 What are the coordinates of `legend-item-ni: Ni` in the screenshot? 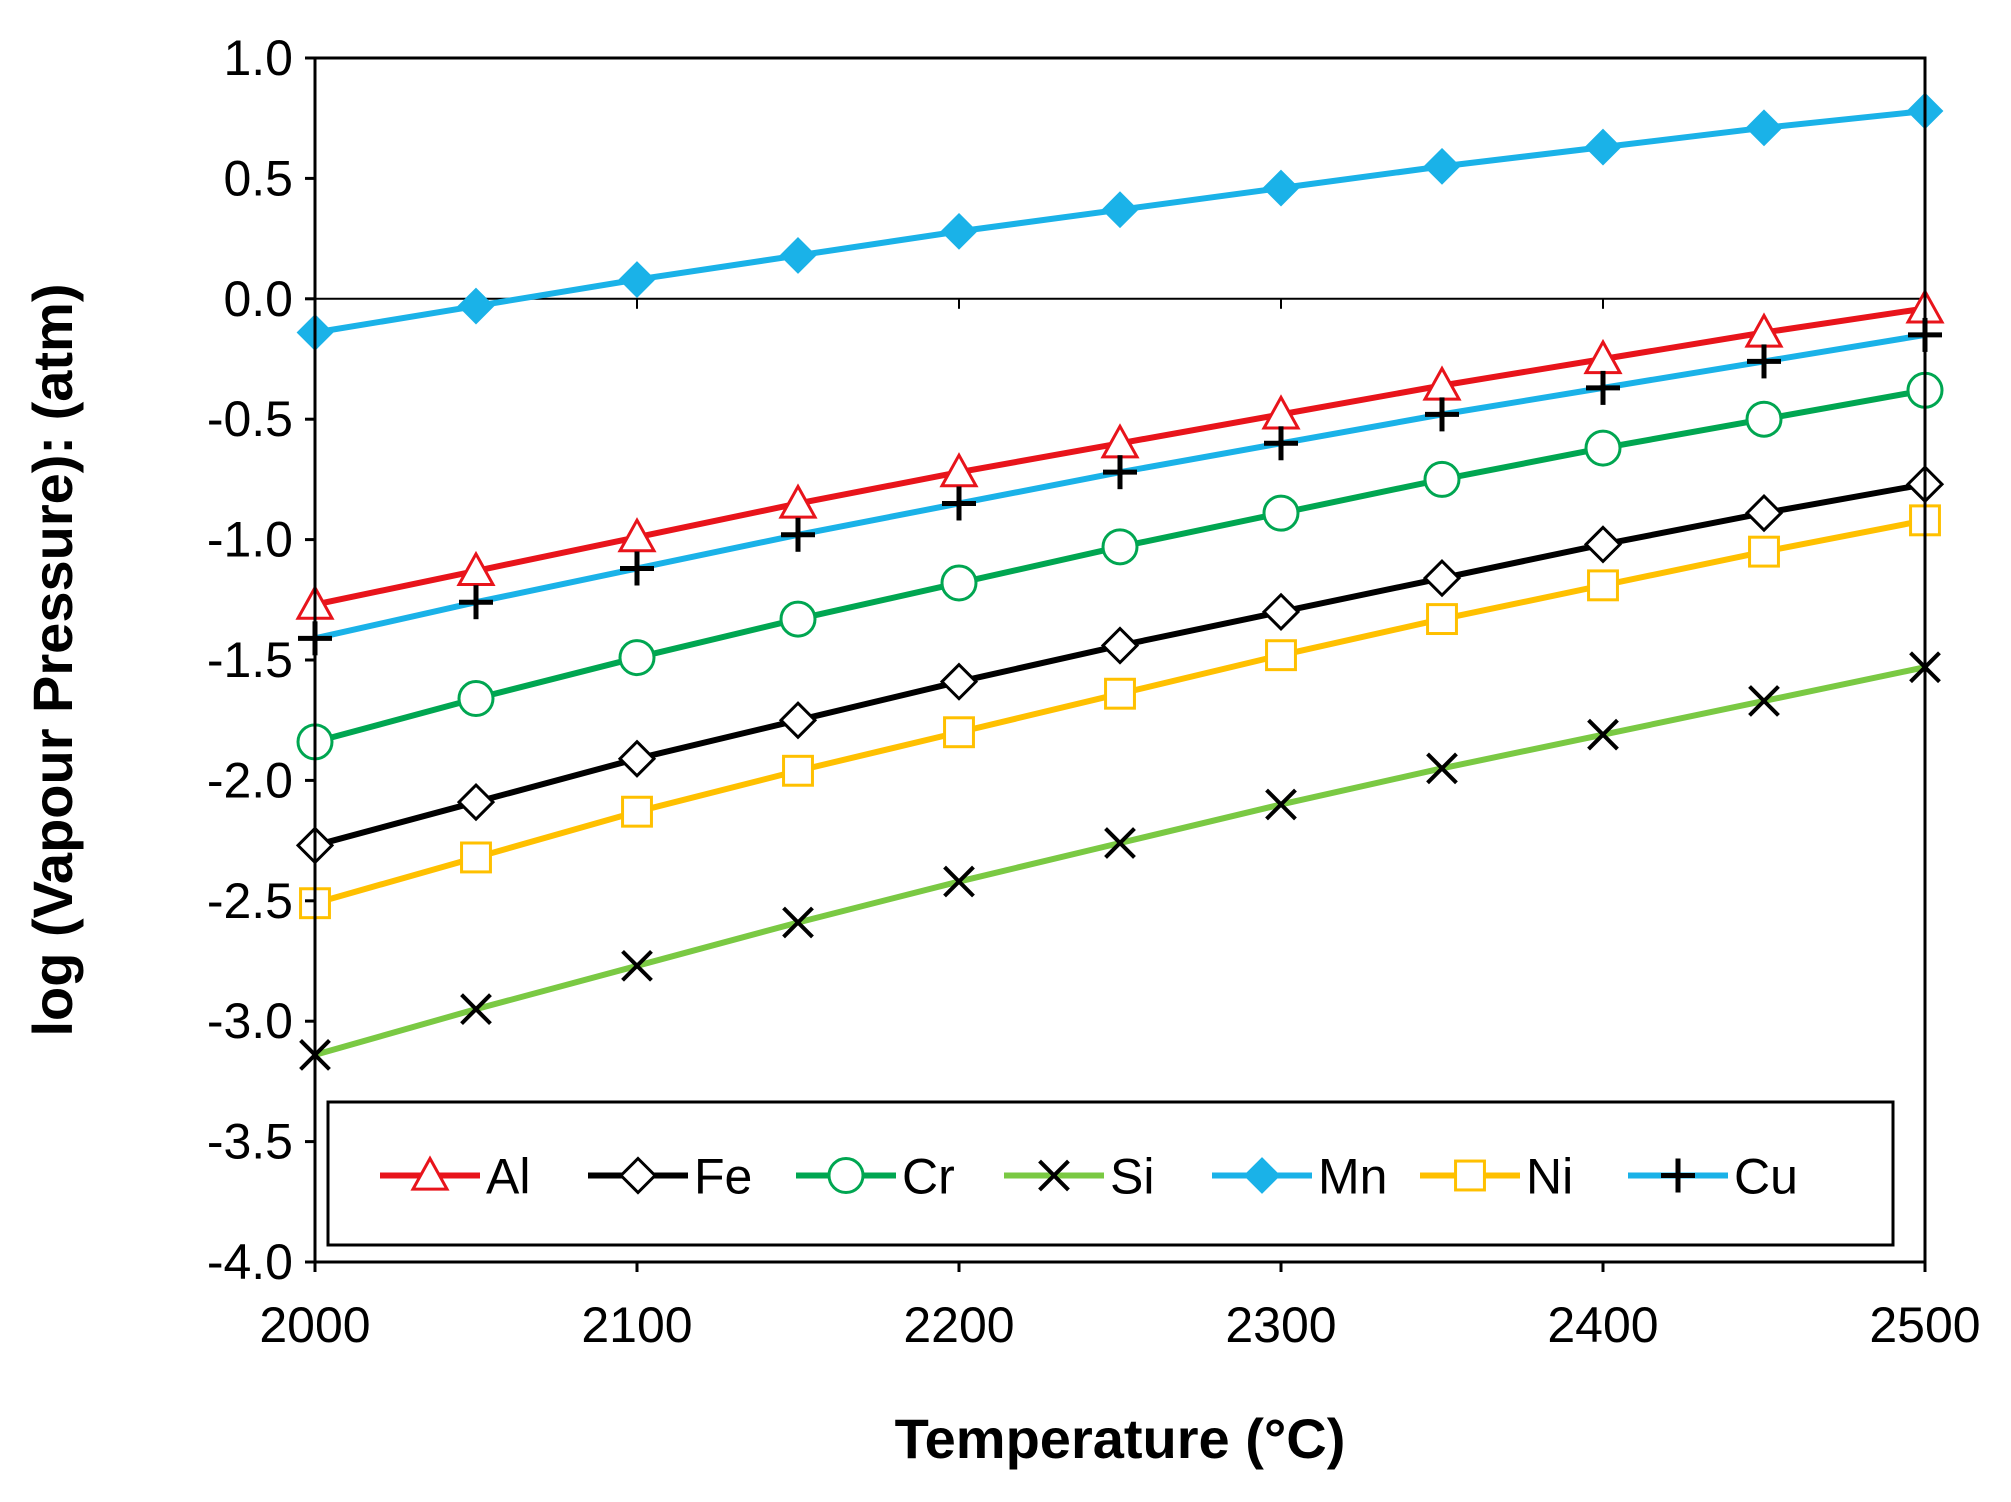 It's located at (1496, 1177).